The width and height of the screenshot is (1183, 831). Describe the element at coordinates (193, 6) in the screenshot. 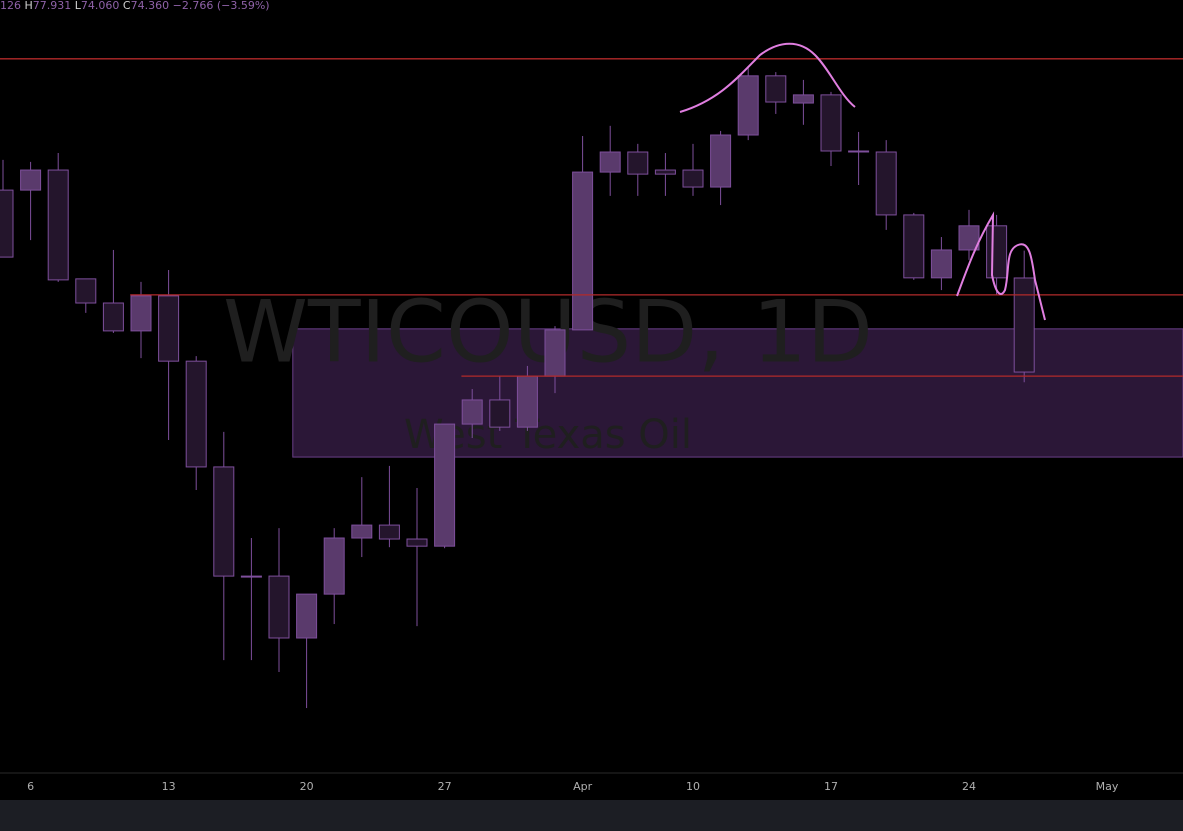

I see `change: −2.766` at that location.